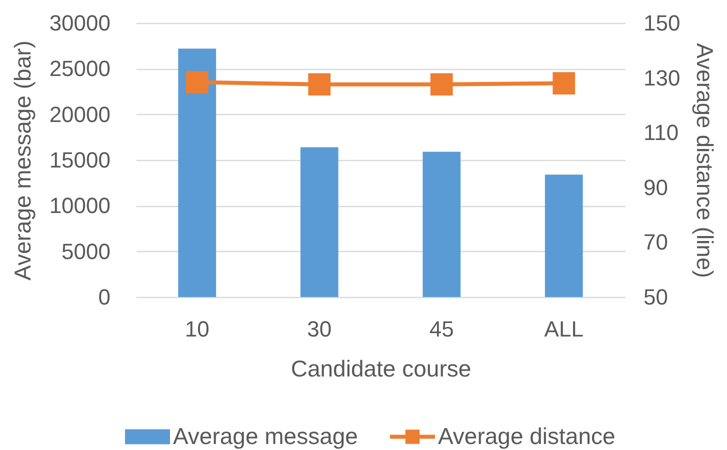 The height and width of the screenshot is (450, 727). I want to click on y2-tick-label: 50, so click(656, 297).